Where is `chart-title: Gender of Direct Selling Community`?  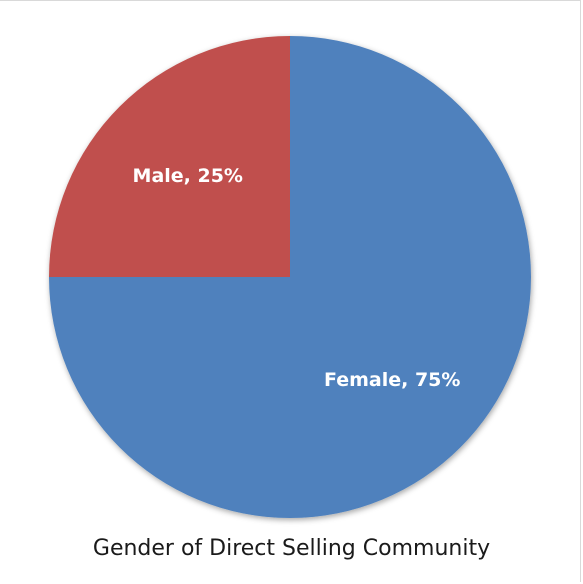
chart-title: Gender of Direct Selling Community is located at coordinates (291, 548).